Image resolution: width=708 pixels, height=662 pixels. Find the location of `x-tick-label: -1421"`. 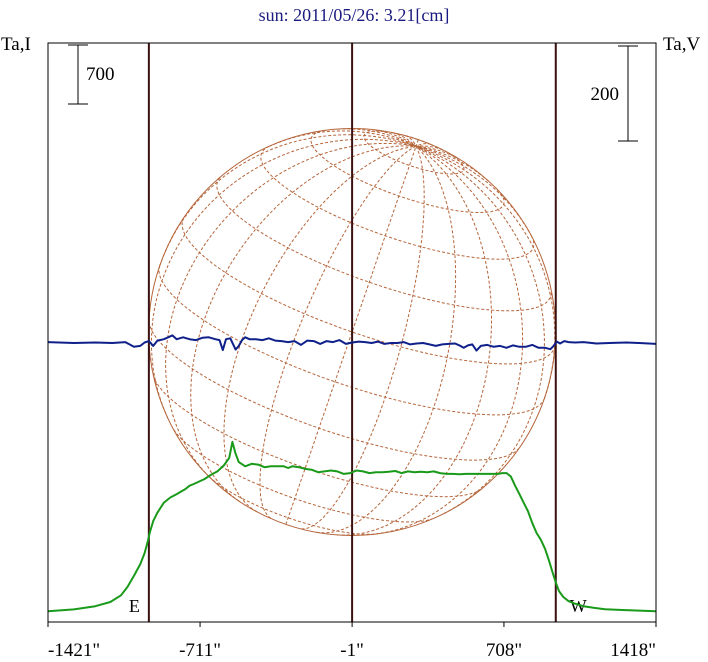

x-tick-label: -1421" is located at coordinates (74, 650).